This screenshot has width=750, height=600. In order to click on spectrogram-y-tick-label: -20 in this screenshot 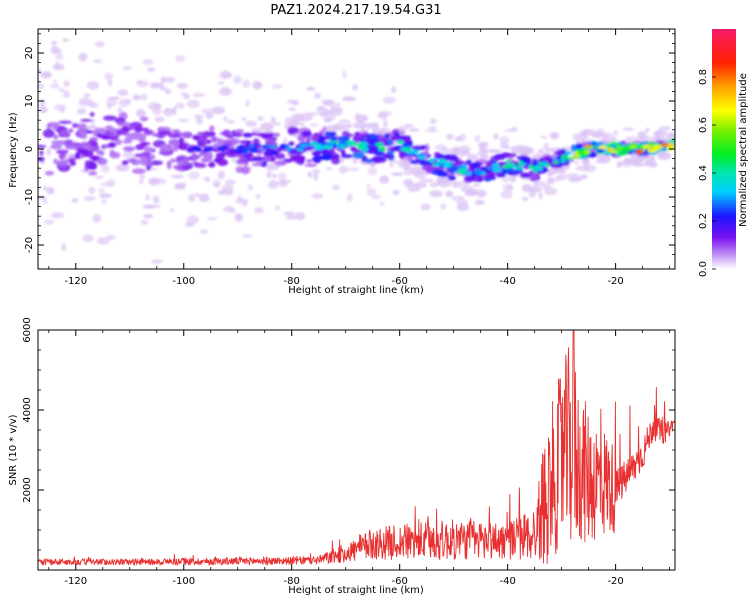, I will do `click(29, 245)`.